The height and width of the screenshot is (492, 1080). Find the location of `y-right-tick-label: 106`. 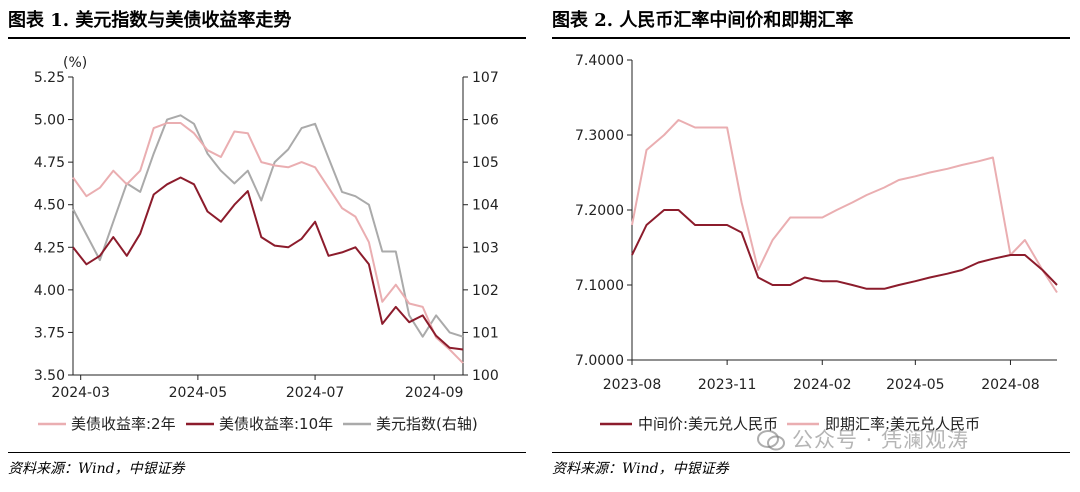

y-right-tick-label: 106 is located at coordinates (485, 121).